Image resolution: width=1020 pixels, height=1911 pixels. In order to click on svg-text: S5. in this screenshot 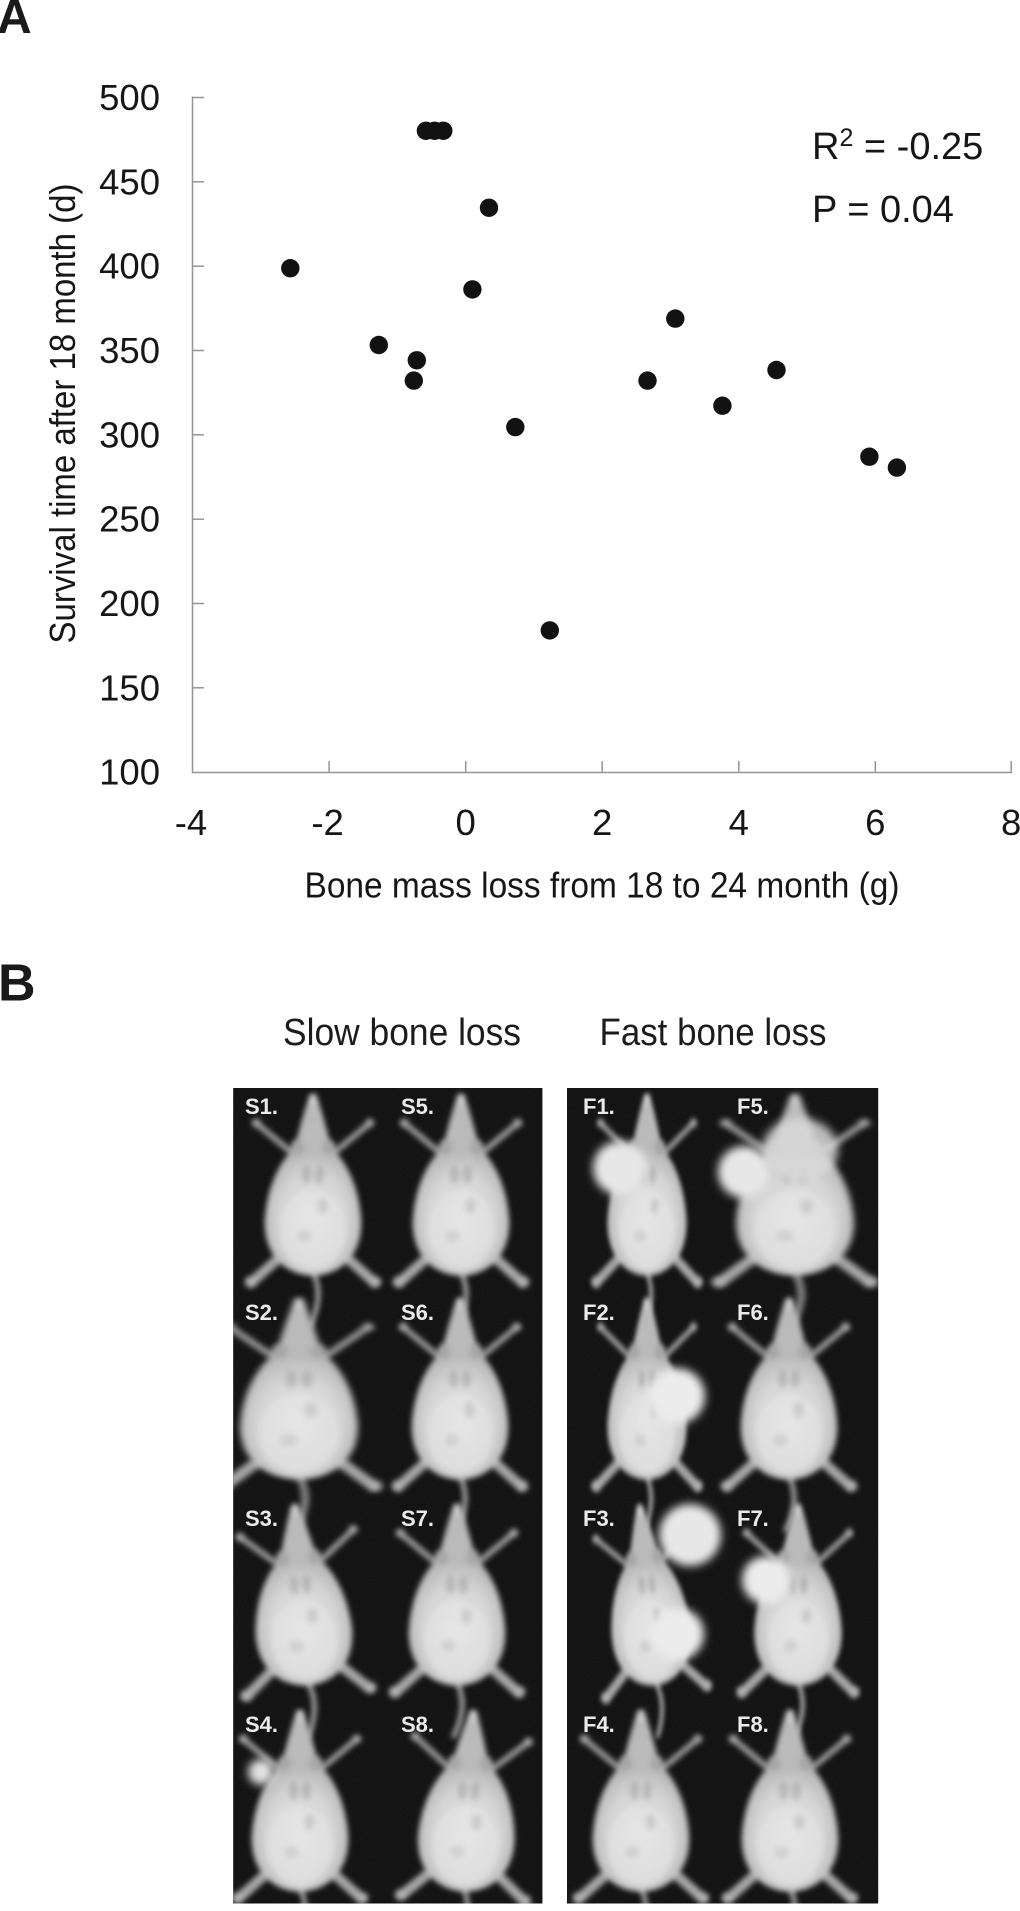, I will do `click(417, 1106)`.